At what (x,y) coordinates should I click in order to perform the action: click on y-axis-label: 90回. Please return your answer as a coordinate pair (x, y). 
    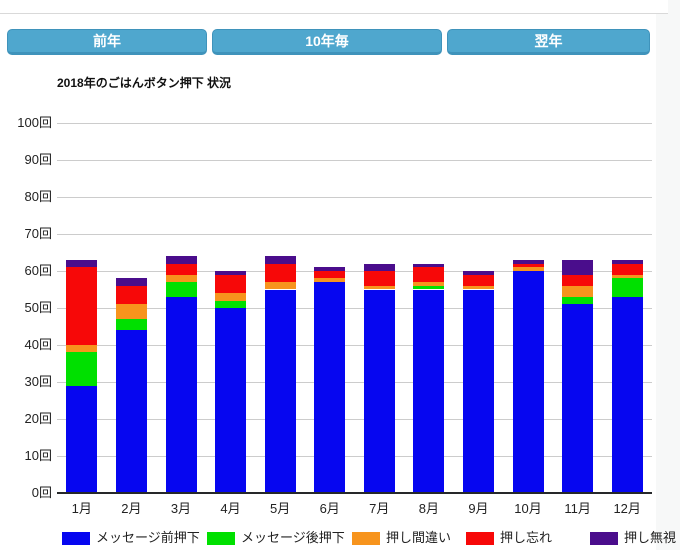
    Looking at the image, I should click on (38, 159).